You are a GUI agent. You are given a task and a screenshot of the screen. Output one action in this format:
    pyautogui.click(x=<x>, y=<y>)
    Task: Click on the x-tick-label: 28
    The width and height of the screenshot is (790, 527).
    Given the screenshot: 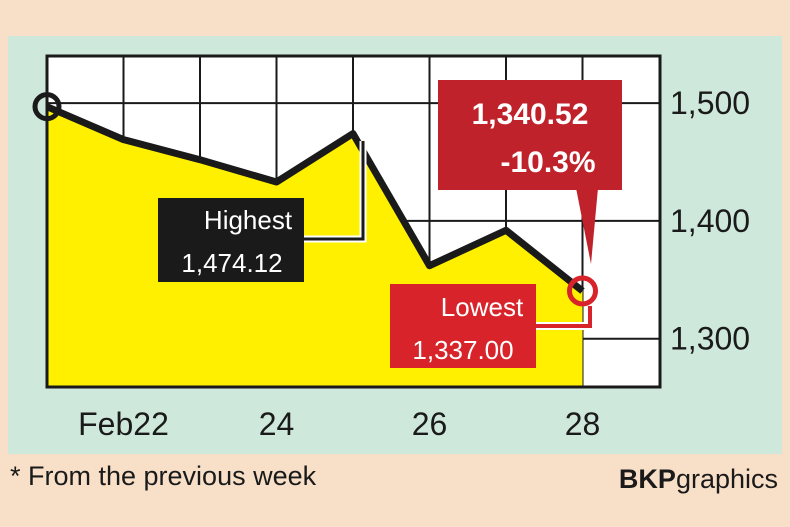 What is the action you would take?
    pyautogui.click(x=583, y=424)
    